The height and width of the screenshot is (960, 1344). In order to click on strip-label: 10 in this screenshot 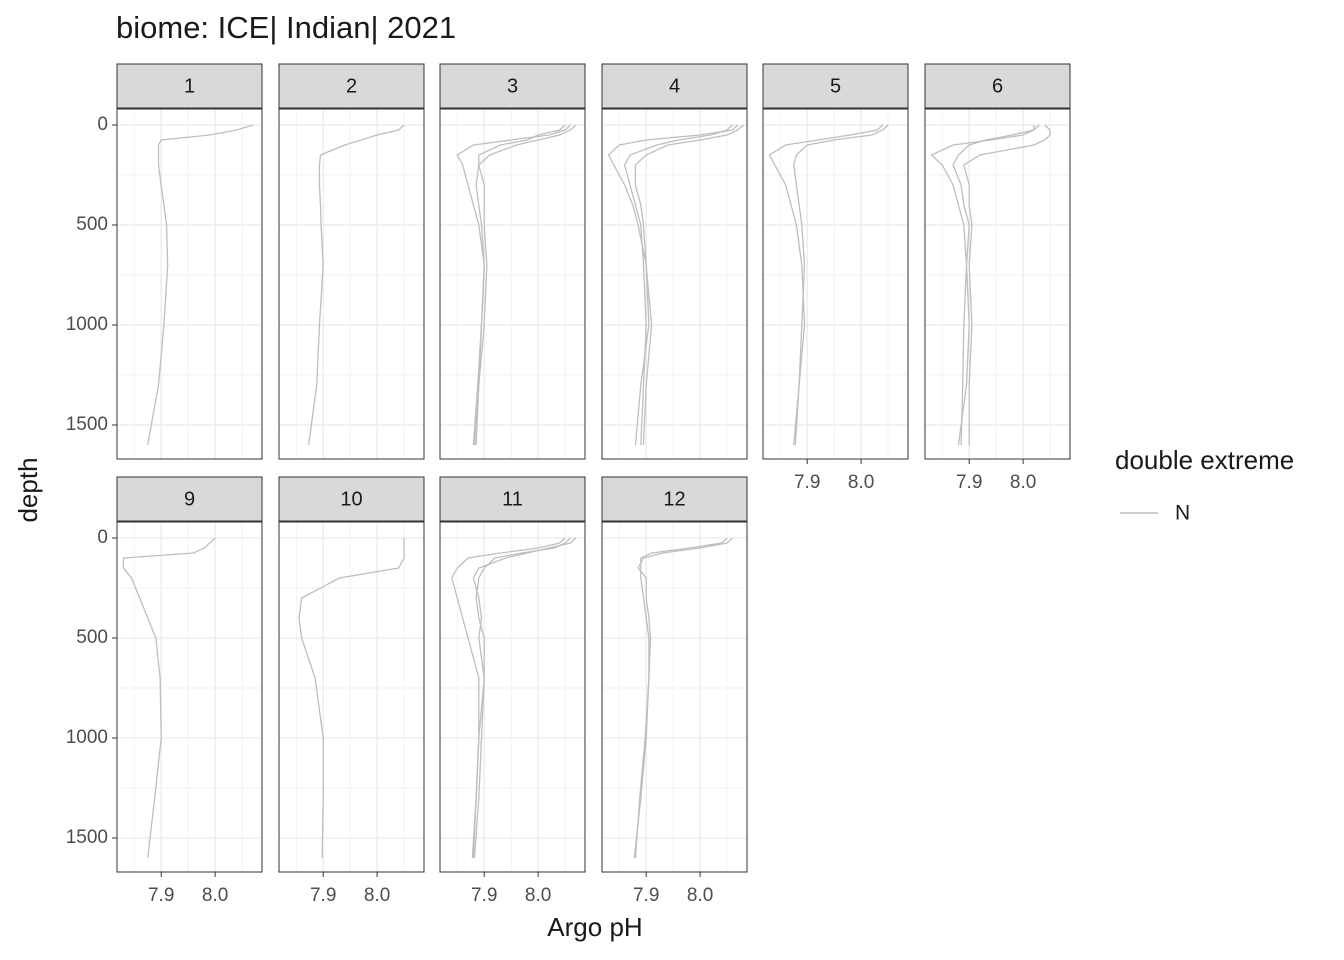, I will do `click(351, 499)`.